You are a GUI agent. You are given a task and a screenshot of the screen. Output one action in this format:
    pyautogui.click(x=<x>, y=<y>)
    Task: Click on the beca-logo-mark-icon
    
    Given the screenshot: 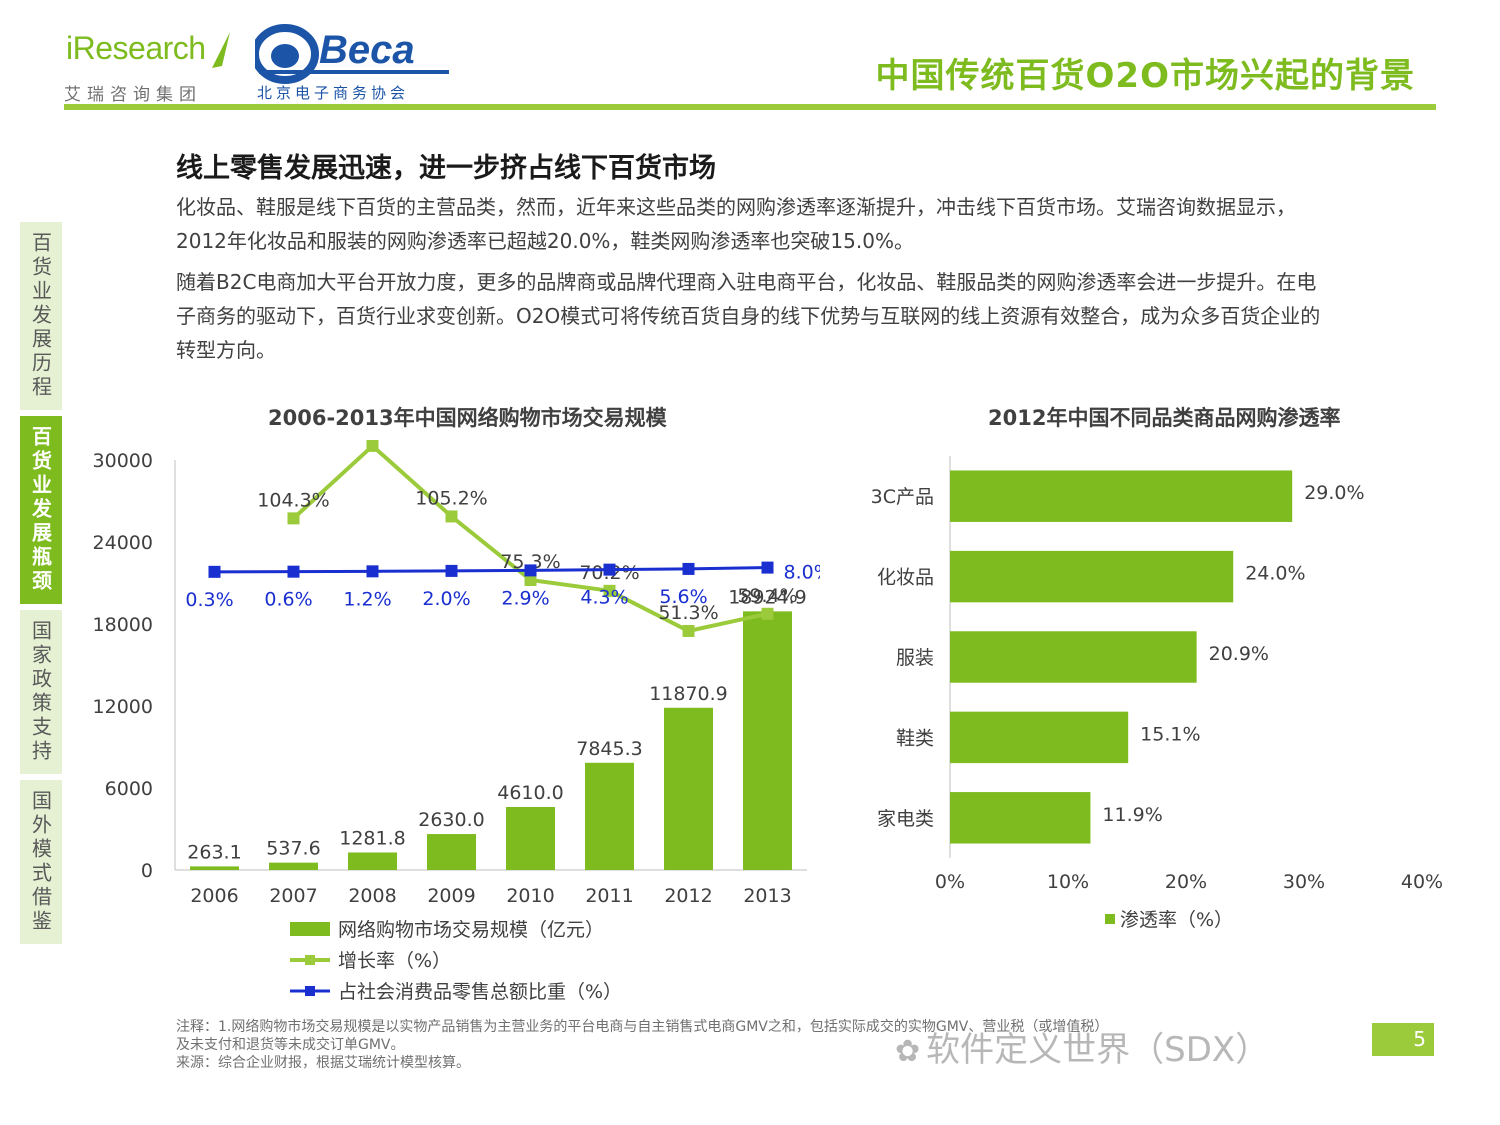 What is the action you would take?
    pyautogui.click(x=352, y=54)
    